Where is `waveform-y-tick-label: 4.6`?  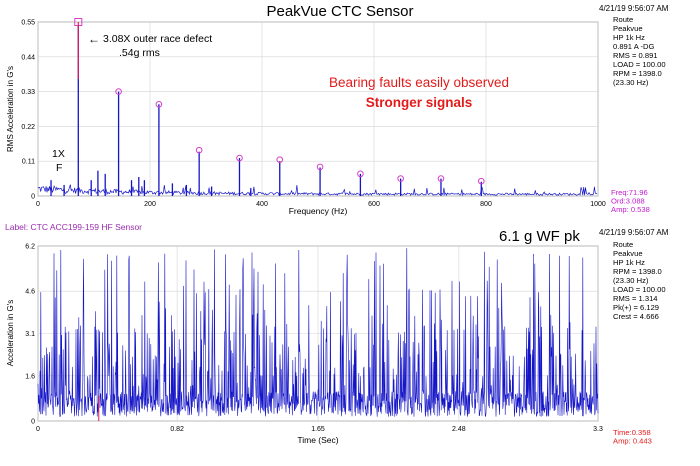
waveform-y-tick-label: 4.6 is located at coordinates (30, 292).